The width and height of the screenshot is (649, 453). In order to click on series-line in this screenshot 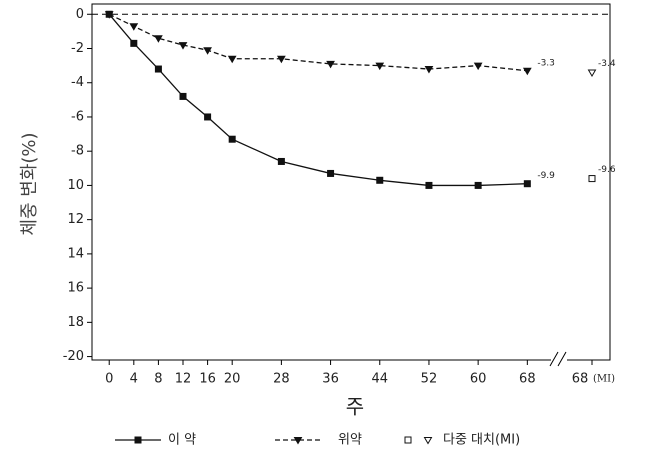, I will do `click(318, 42)`.